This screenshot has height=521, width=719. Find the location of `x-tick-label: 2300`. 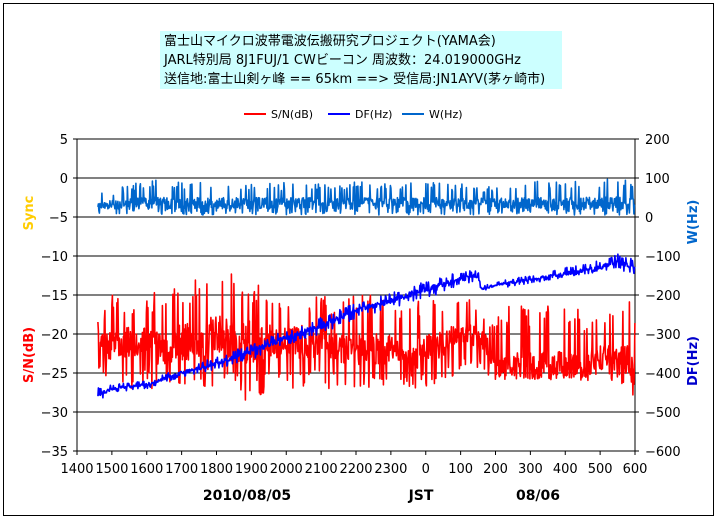

x-tick-label: 2300 is located at coordinates (390, 469).